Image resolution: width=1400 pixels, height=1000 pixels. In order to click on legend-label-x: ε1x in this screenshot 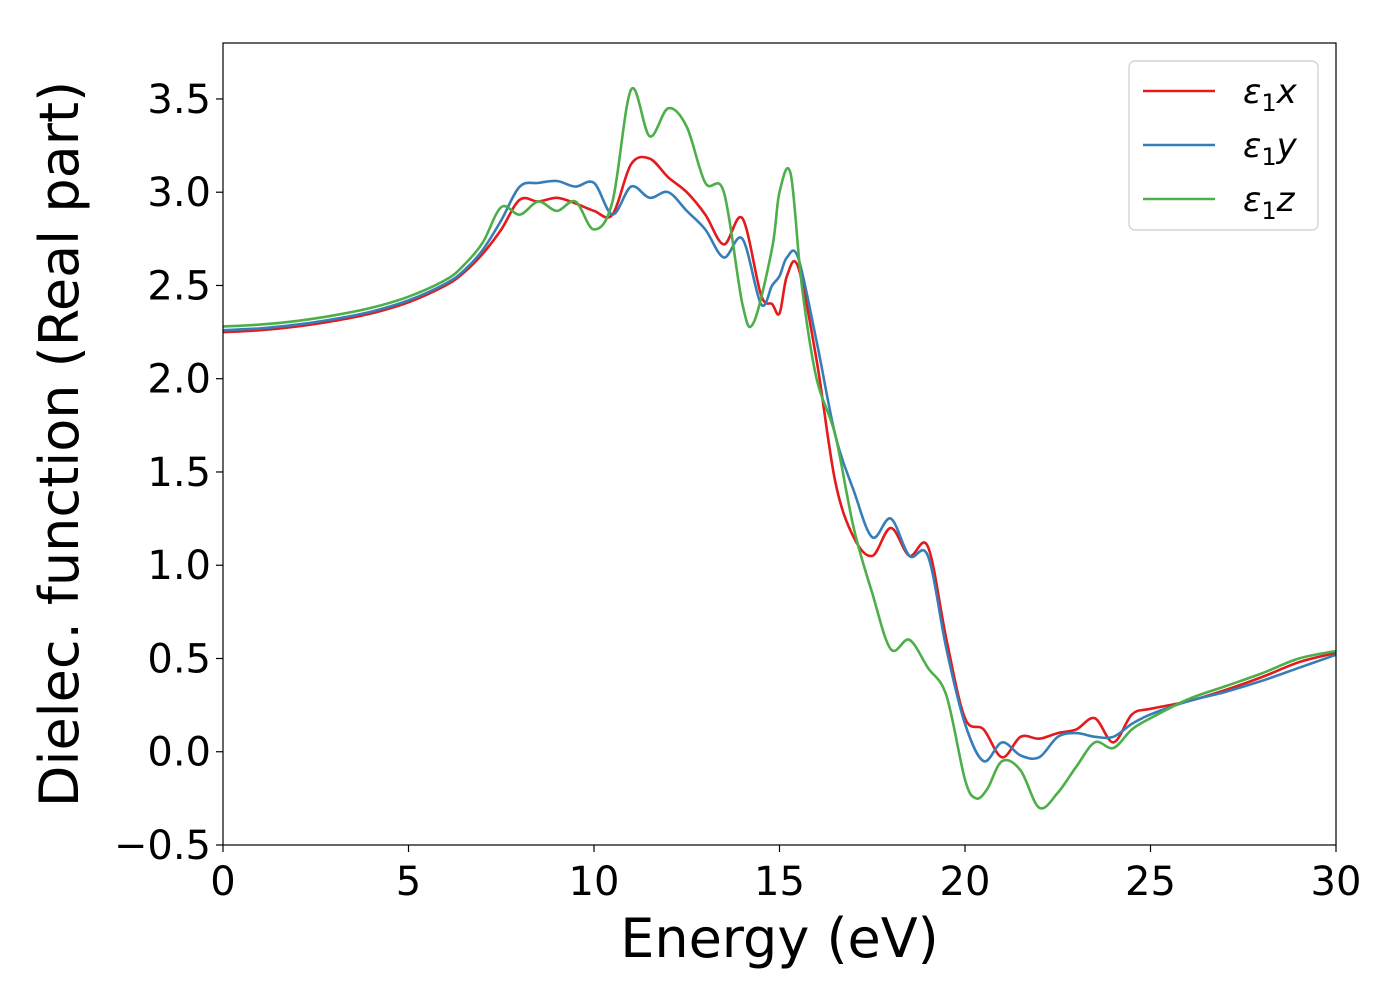, I will do `click(1270, 94)`.